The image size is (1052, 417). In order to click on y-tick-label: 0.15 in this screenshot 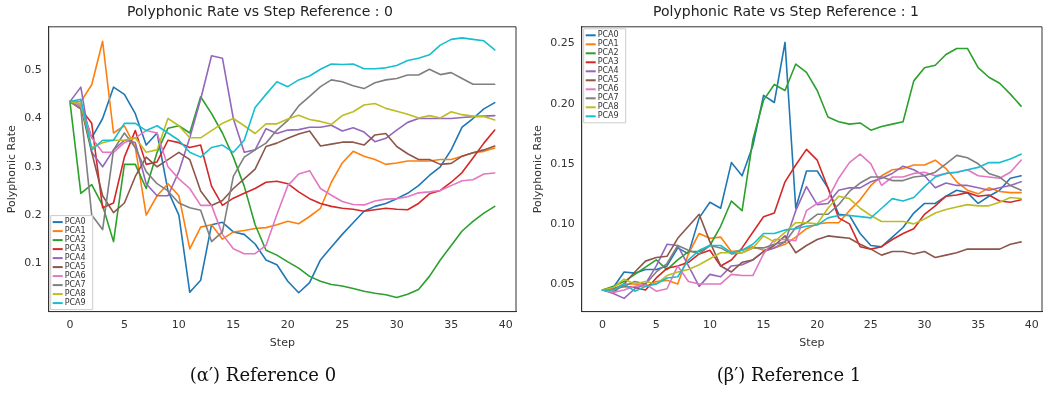, I will do `click(562, 163)`.